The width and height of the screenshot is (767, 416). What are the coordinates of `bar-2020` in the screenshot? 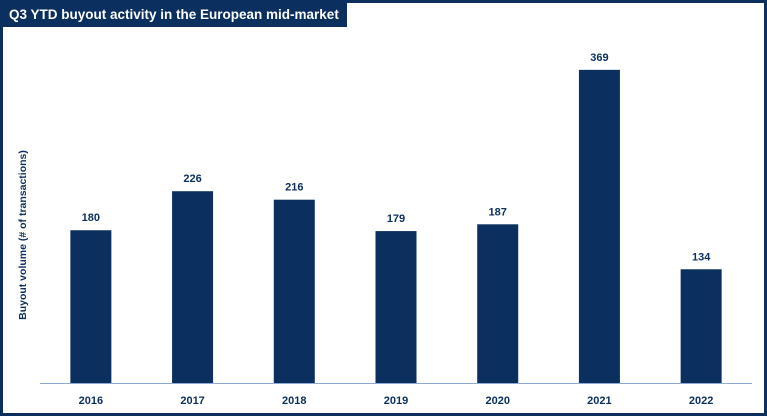 It's located at (498, 303).